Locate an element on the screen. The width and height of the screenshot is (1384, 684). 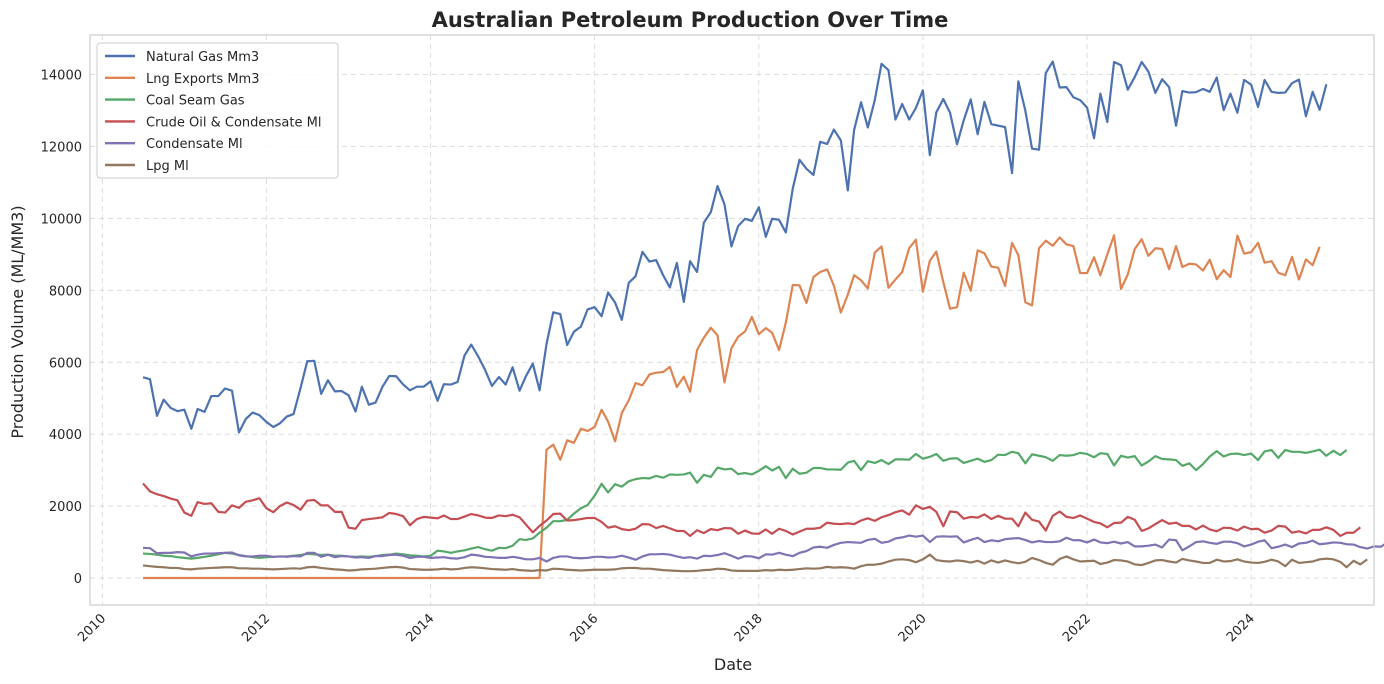
legend-label: Crude Oil & Condensate Ml is located at coordinates (233, 122).